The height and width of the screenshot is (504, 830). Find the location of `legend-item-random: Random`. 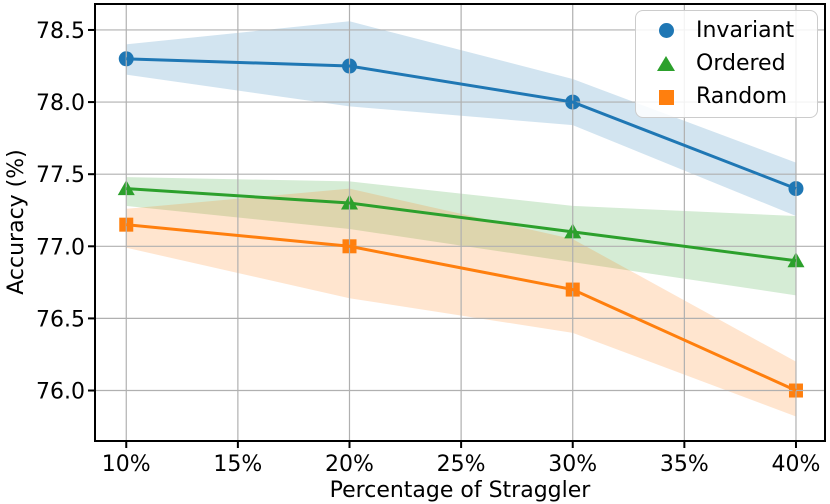

legend-item-random: Random is located at coordinates (726, 97).